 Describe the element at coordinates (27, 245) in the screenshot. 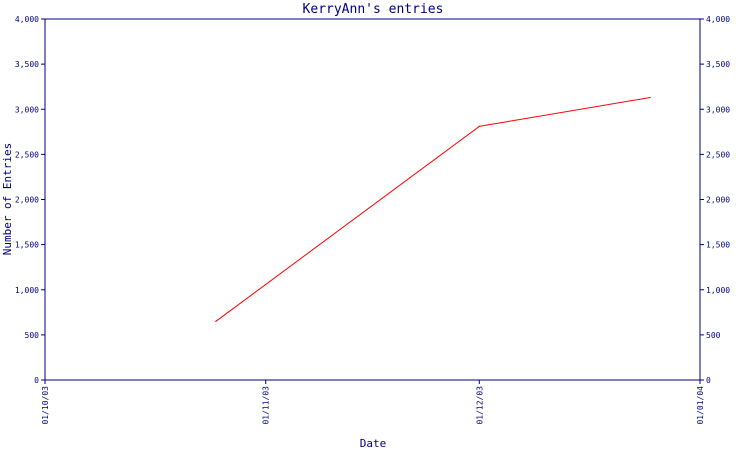

I see `y-tick-label-left: 1,500` at that location.